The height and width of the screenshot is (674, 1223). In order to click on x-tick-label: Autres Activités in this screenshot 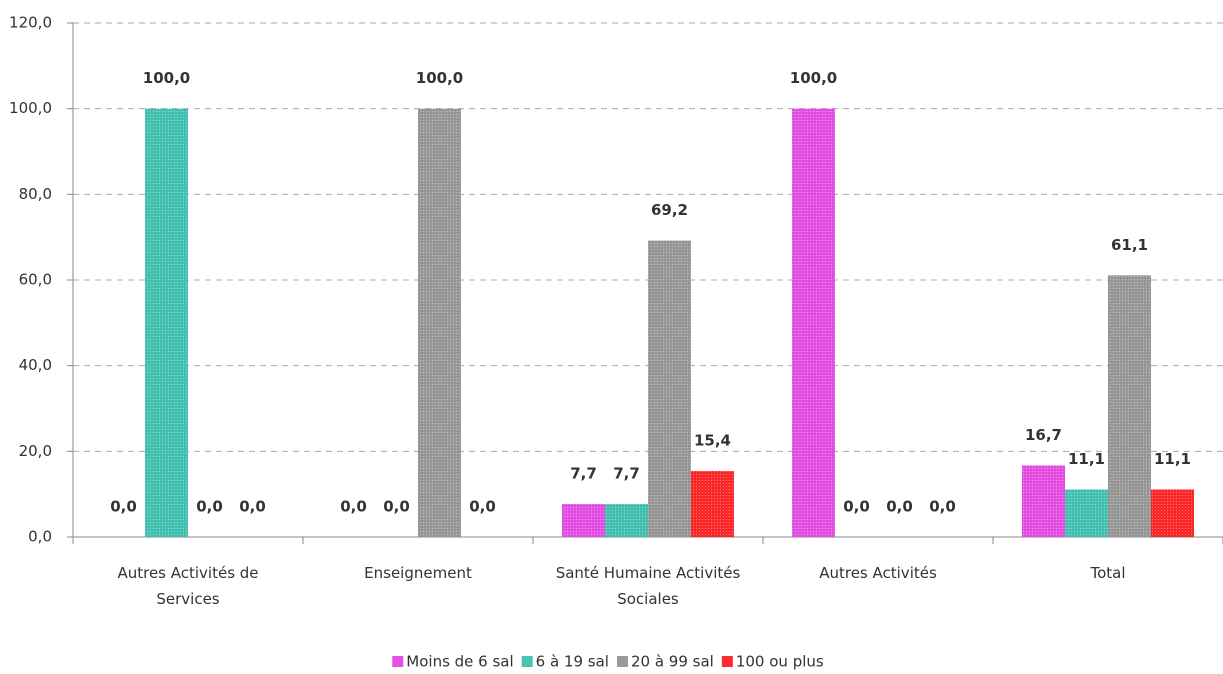, I will do `click(878, 573)`.